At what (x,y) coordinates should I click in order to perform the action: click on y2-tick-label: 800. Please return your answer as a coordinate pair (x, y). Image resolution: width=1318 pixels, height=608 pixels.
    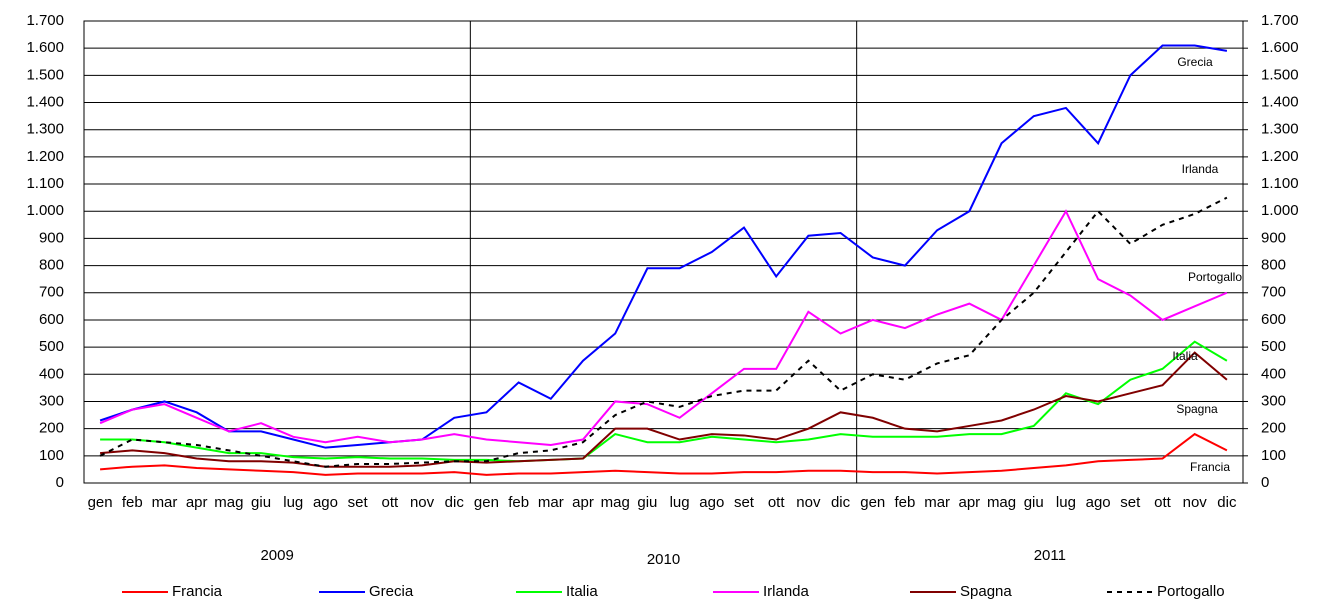
    Looking at the image, I should click on (1273, 265).